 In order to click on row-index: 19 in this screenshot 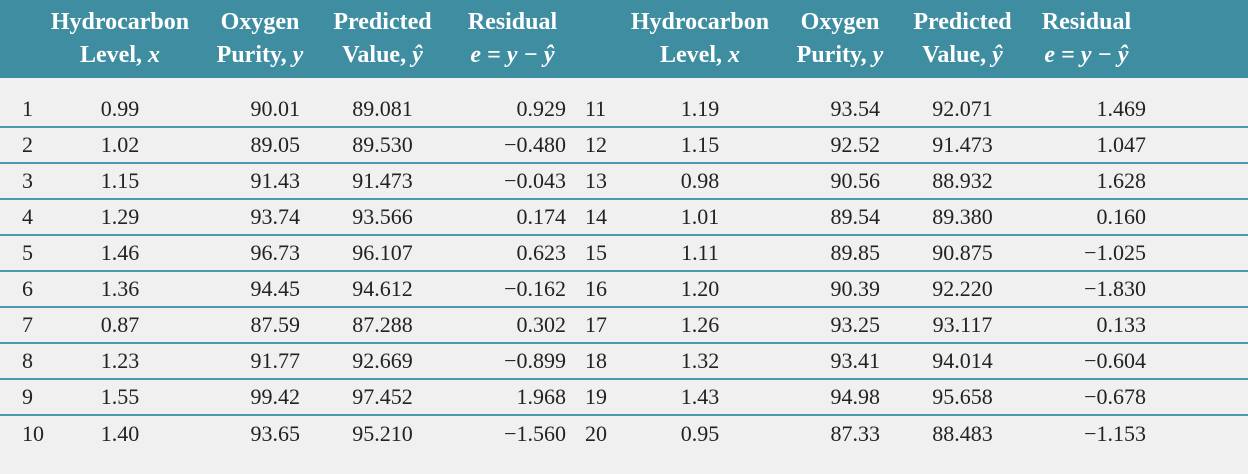, I will do `click(596, 396)`.